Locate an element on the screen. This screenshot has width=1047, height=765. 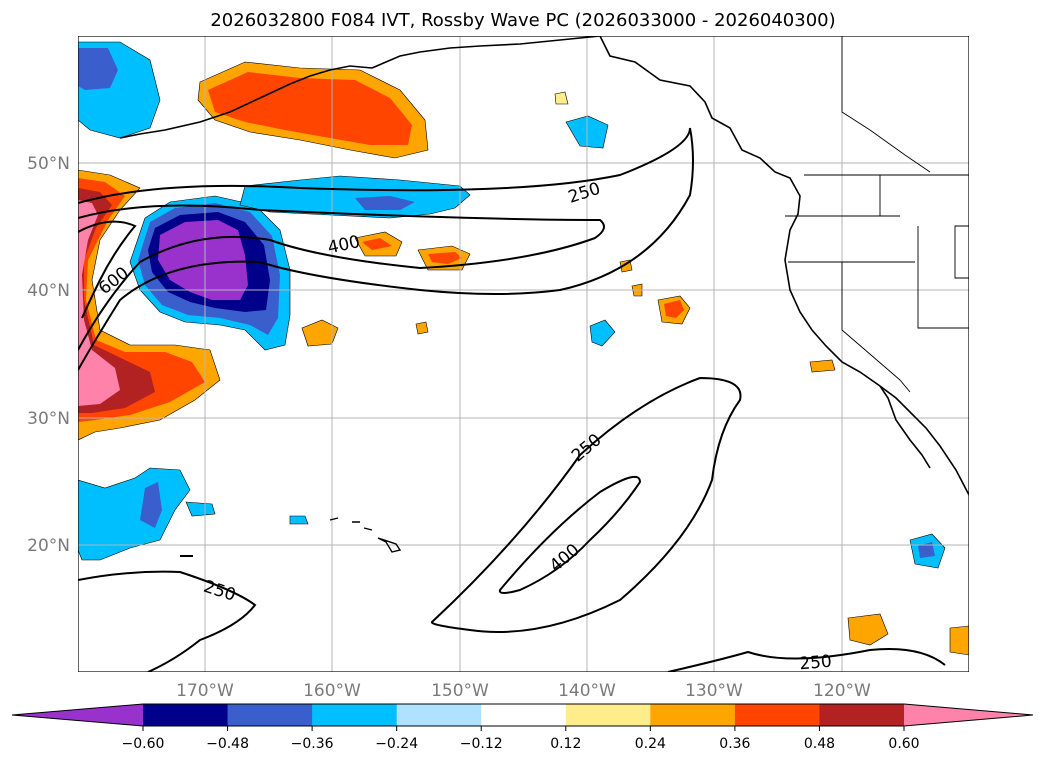
ivt-contour-250-se is located at coordinates (806, 660).